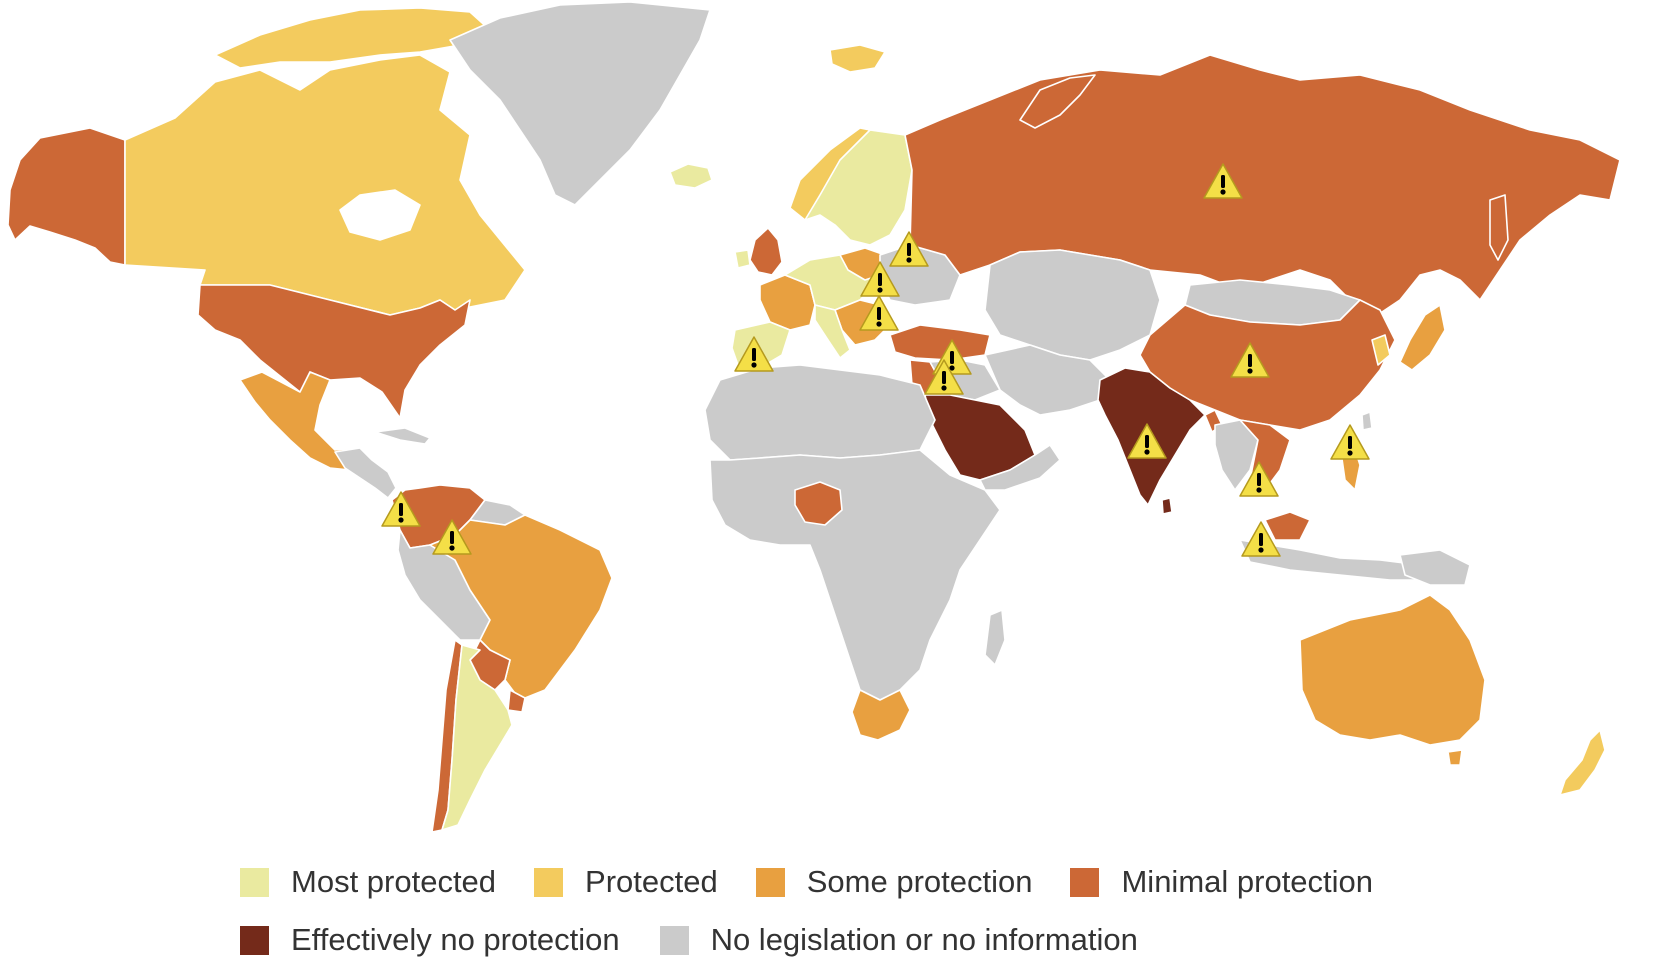 The height and width of the screenshot is (964, 1666). I want to click on region-hudson-bay, so click(380, 215).